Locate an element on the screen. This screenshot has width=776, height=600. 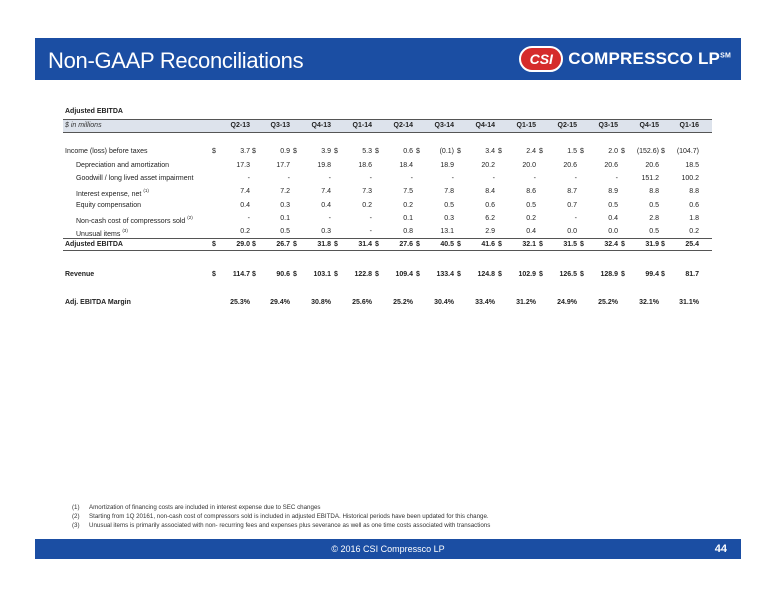
quarter-header: Q4-15 is located at coordinates (649, 125).